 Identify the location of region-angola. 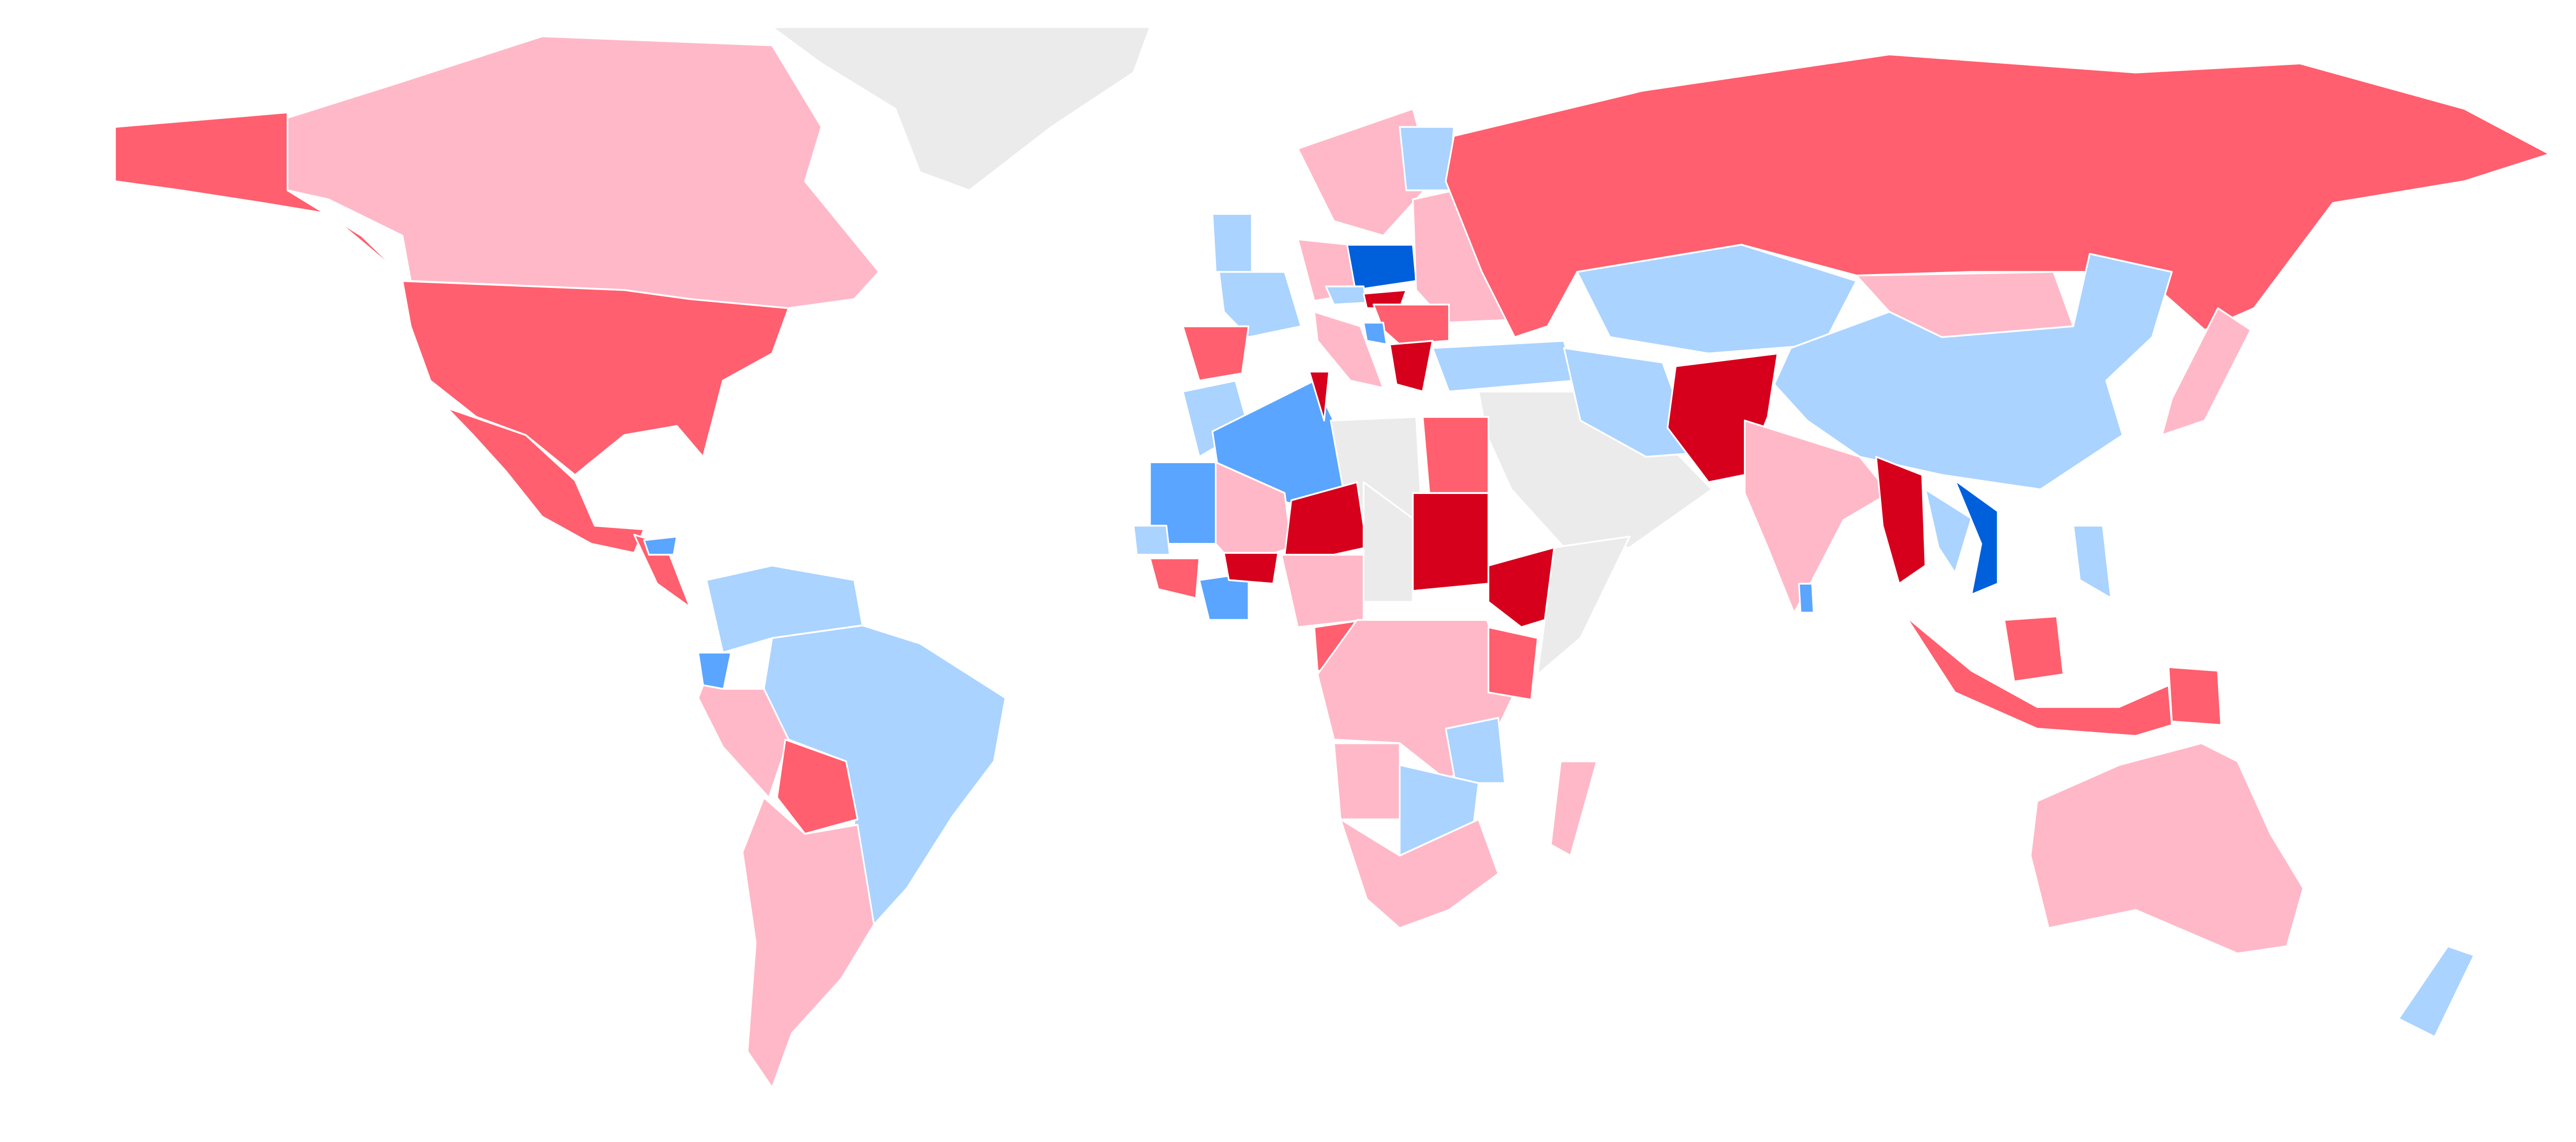
(1367, 781).